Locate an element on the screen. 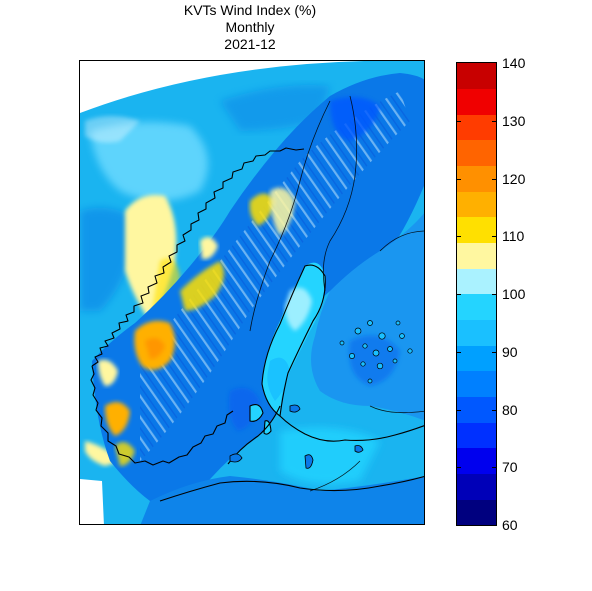 Image resolution: width=592 pixels, height=591 pixels. colorbar-tick-label: 110 is located at coordinates (513, 236).